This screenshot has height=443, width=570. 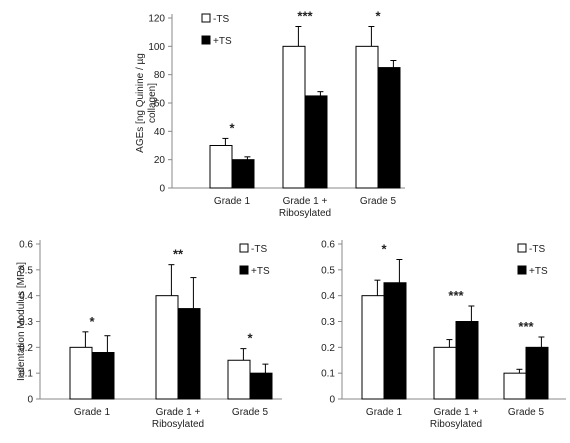 I want to click on y-axis-label-line: collagen], so click(x=152, y=103).